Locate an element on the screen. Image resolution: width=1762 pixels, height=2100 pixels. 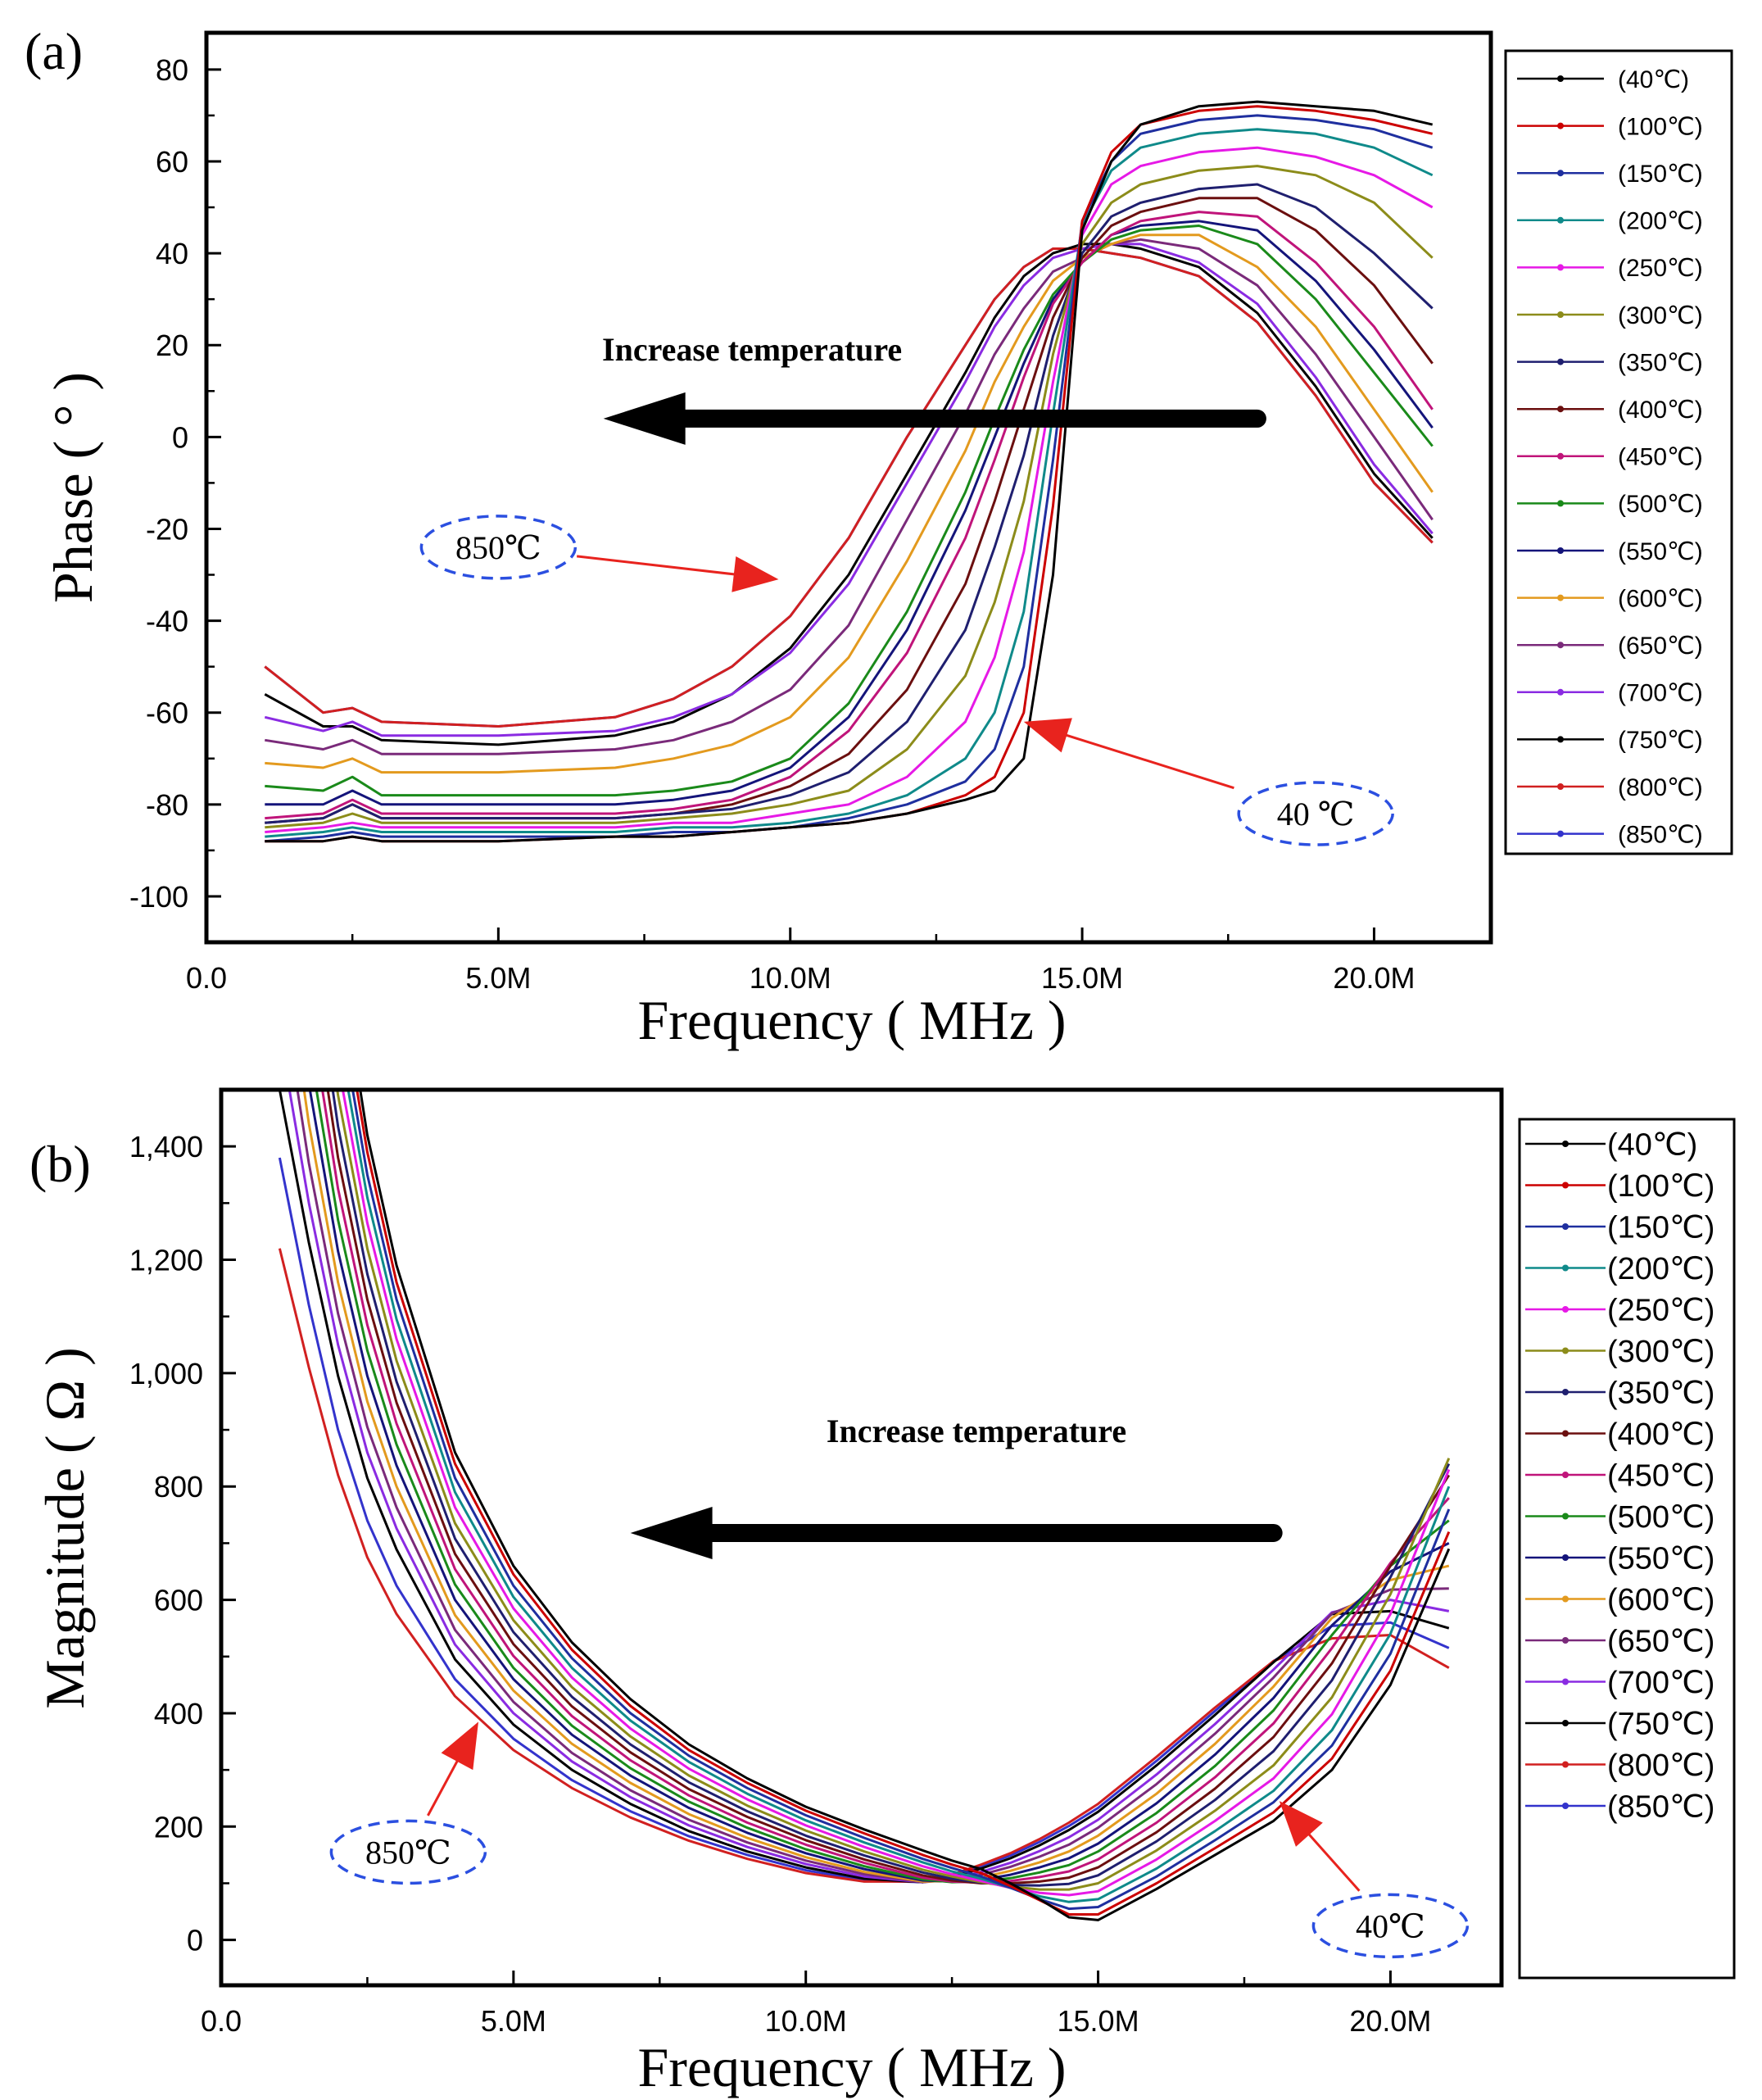
y-tick-label: -100 is located at coordinates (158, 897).